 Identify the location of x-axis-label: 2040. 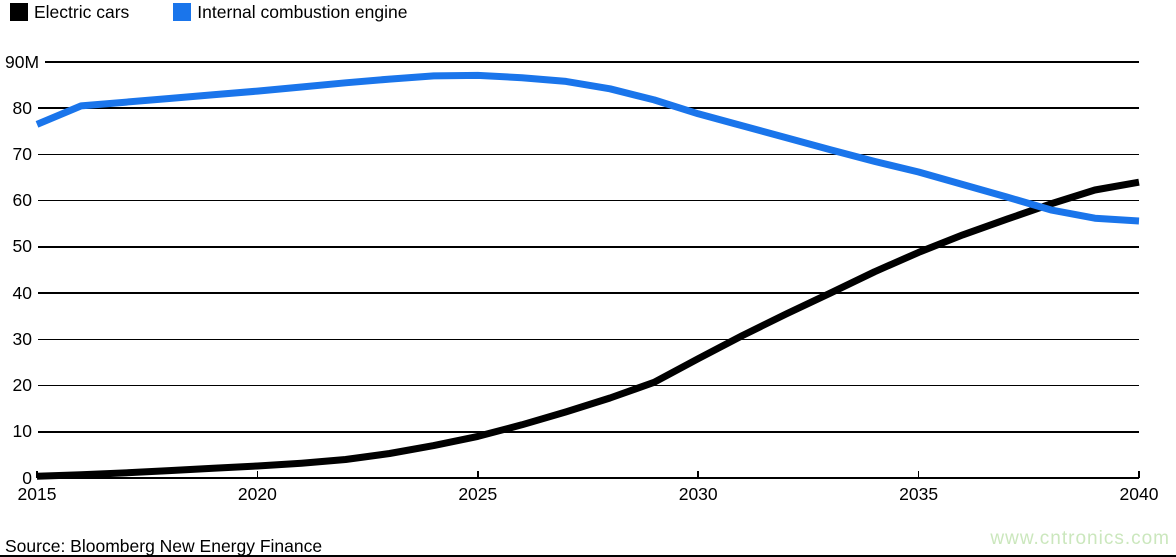
(1139, 494).